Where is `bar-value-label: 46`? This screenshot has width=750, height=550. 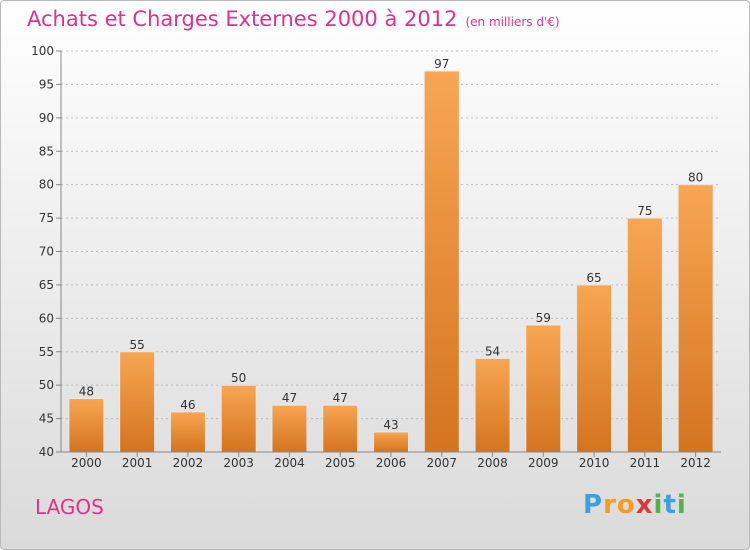
bar-value-label: 46 is located at coordinates (187, 405).